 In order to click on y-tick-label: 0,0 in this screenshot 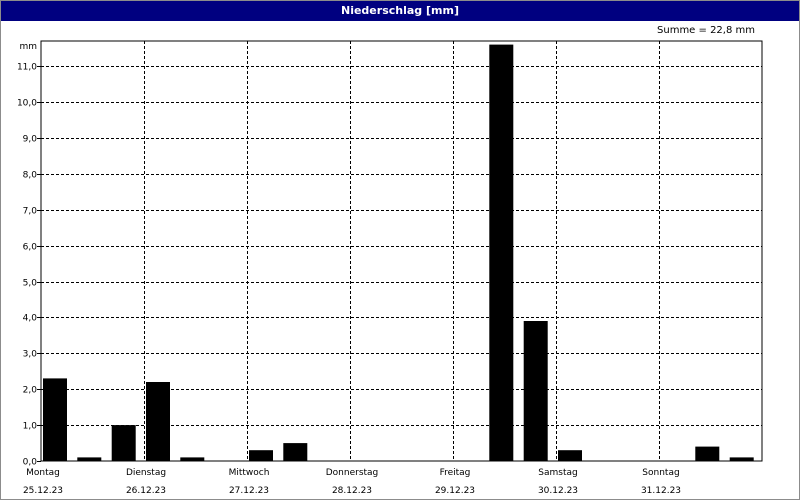, I will do `click(30, 463)`.